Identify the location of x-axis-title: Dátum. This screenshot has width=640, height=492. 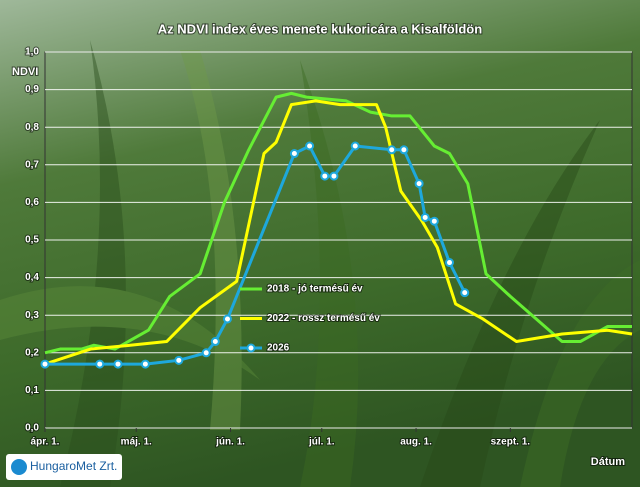
(608, 462).